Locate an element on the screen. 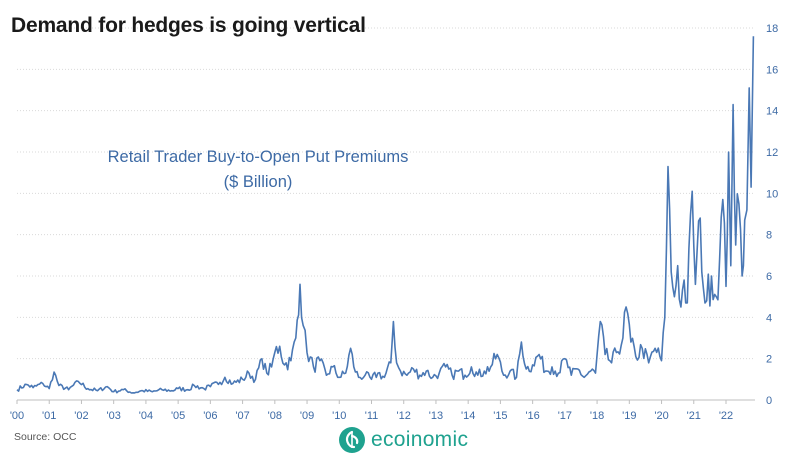  x-tick-label: '18 is located at coordinates (597, 416).